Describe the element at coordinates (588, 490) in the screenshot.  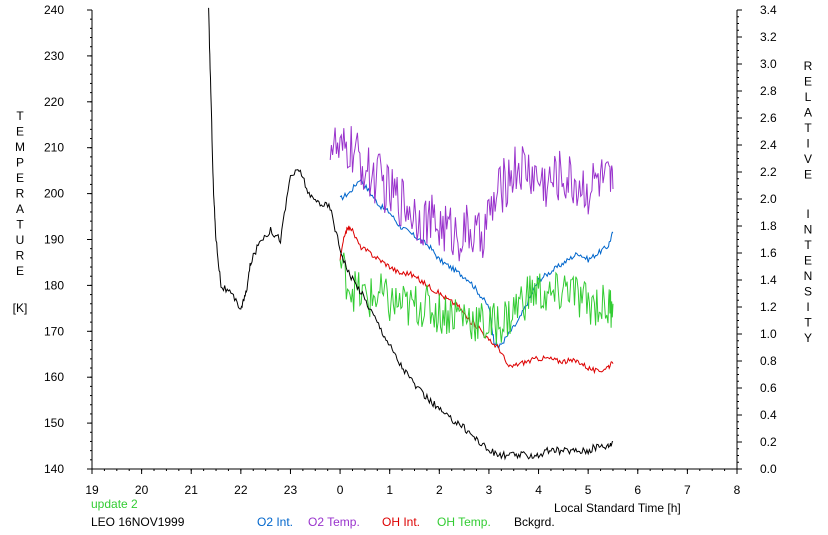
I see `x-tick-label: 5` at that location.